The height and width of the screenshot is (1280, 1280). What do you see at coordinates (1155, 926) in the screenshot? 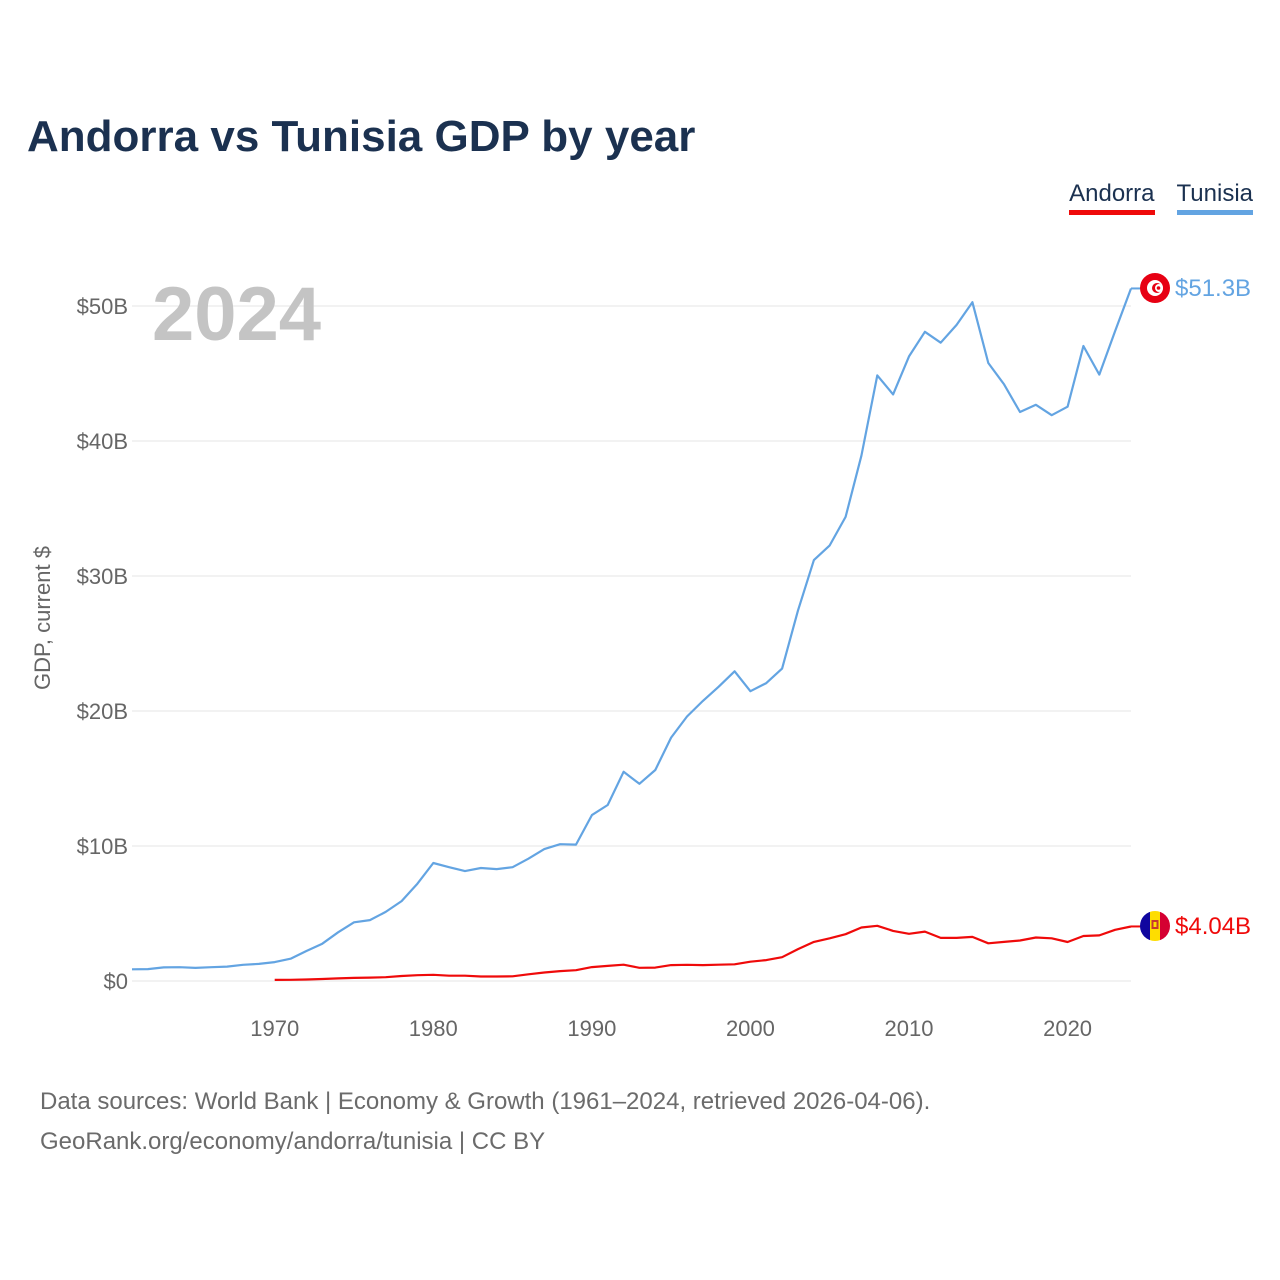
I see `andorra-flag-icon` at bounding box center [1155, 926].